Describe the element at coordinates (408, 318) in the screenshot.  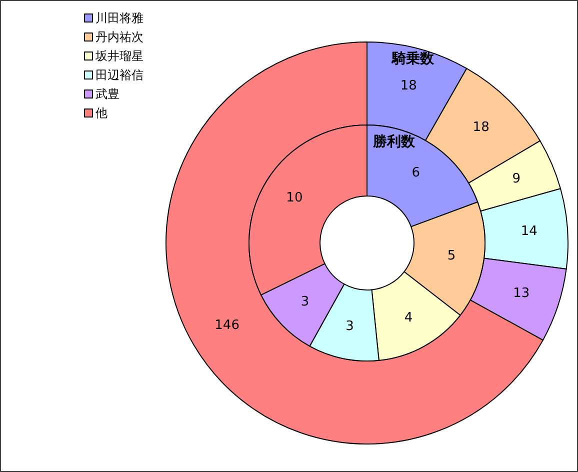
I see `data-label: 4` at that location.